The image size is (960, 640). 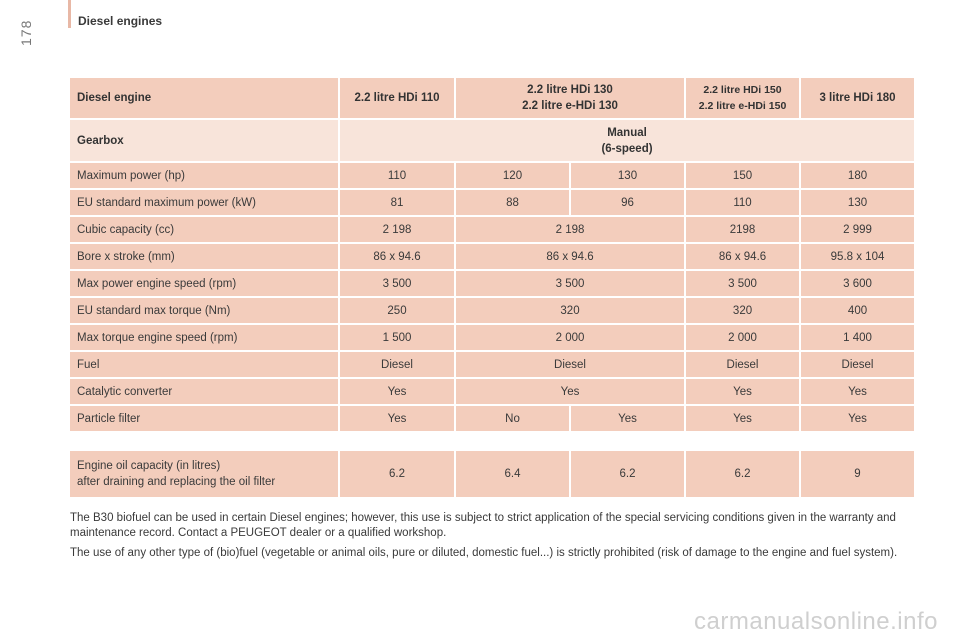 What do you see at coordinates (627, 140) in the screenshot?
I see `gearbox-value: Manual (6-speed)` at bounding box center [627, 140].